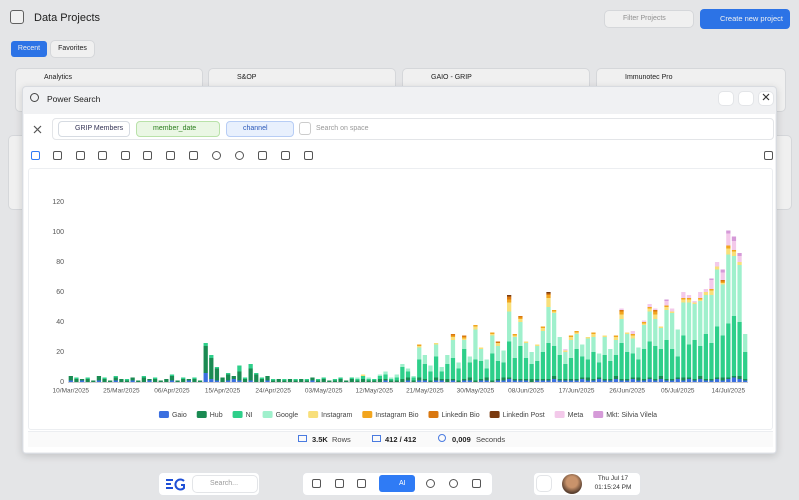  What do you see at coordinates (572, 484) in the screenshot?
I see `avatar` at bounding box center [572, 484].